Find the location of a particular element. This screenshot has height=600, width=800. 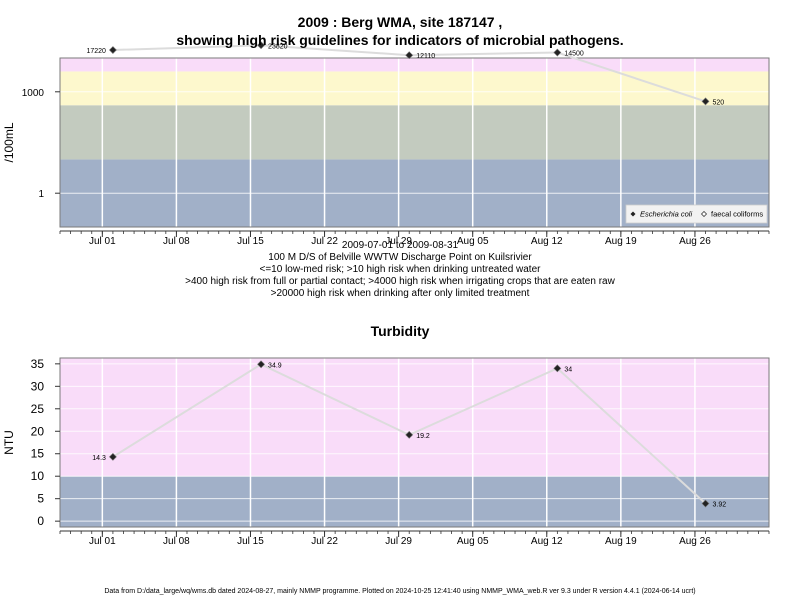

ecoli-legend-box is located at coordinates (696, 214).